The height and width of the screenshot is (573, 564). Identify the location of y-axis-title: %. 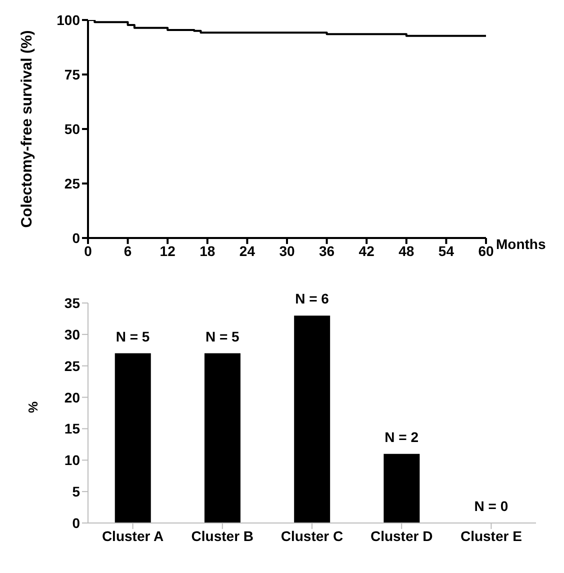
(33, 407).